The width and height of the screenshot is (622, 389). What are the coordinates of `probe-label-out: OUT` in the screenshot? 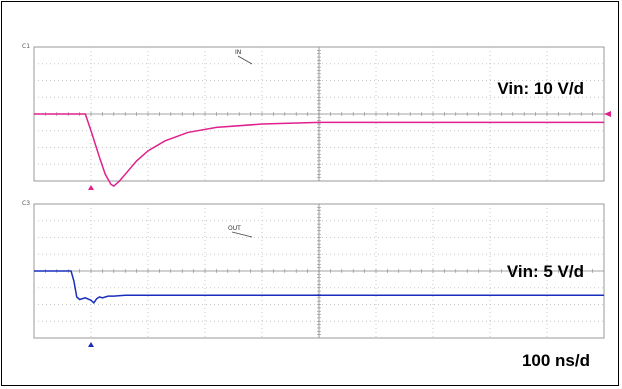 It's located at (234, 228).